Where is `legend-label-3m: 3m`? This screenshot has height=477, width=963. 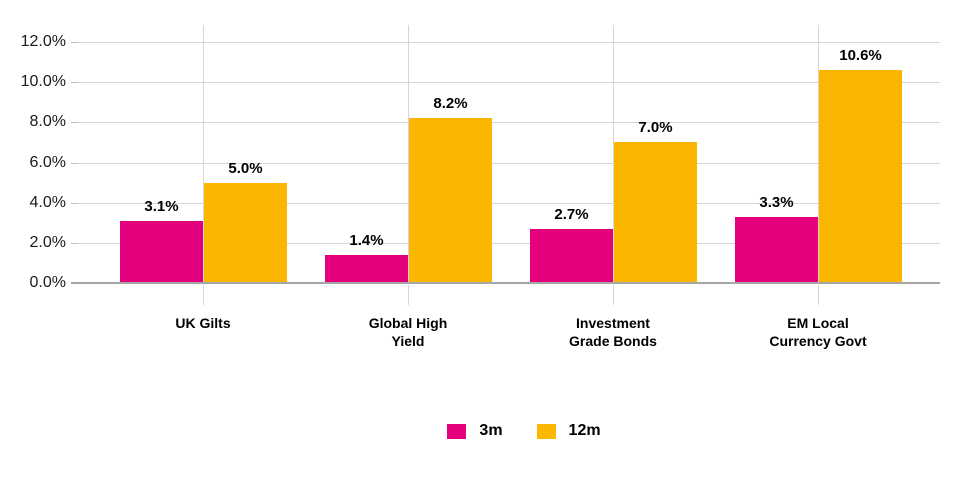 legend-label-3m: 3m is located at coordinates (491, 430).